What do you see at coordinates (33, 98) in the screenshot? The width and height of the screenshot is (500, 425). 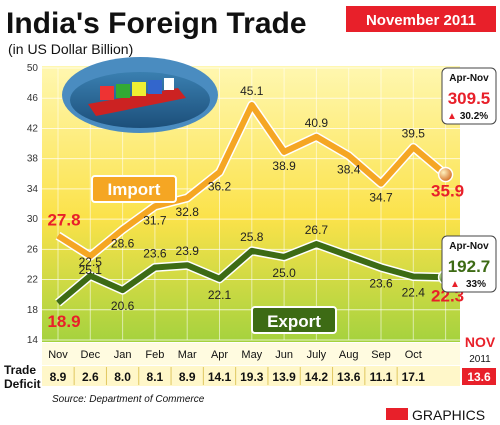 I see `y-tick-label: 46` at bounding box center [33, 98].